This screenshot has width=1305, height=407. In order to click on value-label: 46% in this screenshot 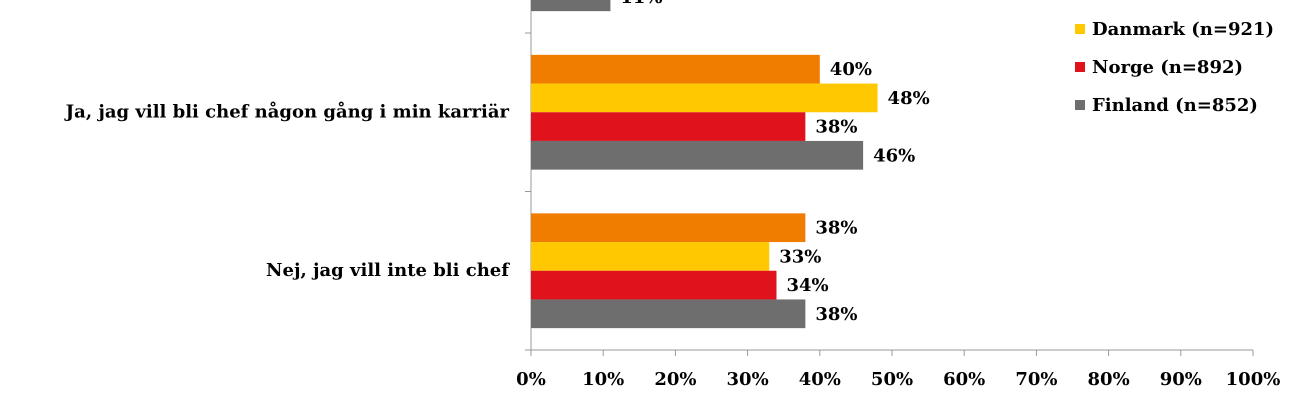, I will do `click(894, 155)`.